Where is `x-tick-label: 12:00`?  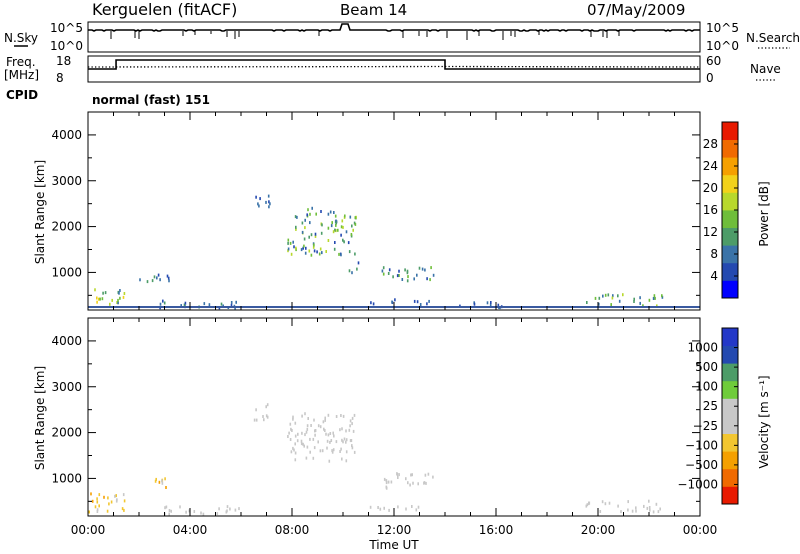 x-tick-label: 12:00 is located at coordinates (394, 530).